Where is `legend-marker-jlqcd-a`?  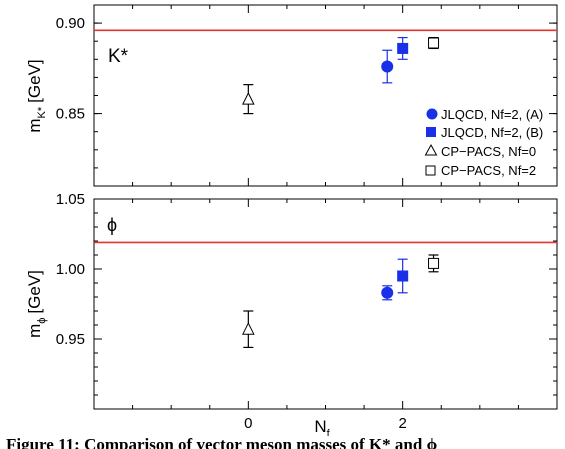
legend-marker-jlqcd-a is located at coordinates (432, 114).